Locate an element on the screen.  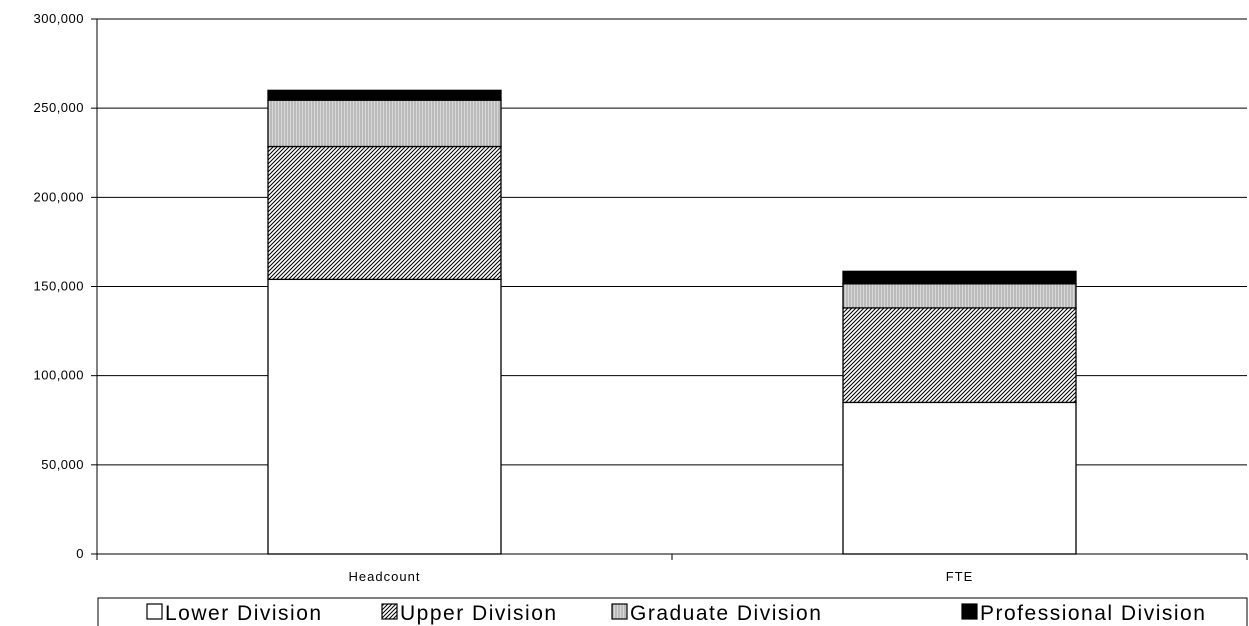
y-tick-label: 200,000 is located at coordinates (59, 196).